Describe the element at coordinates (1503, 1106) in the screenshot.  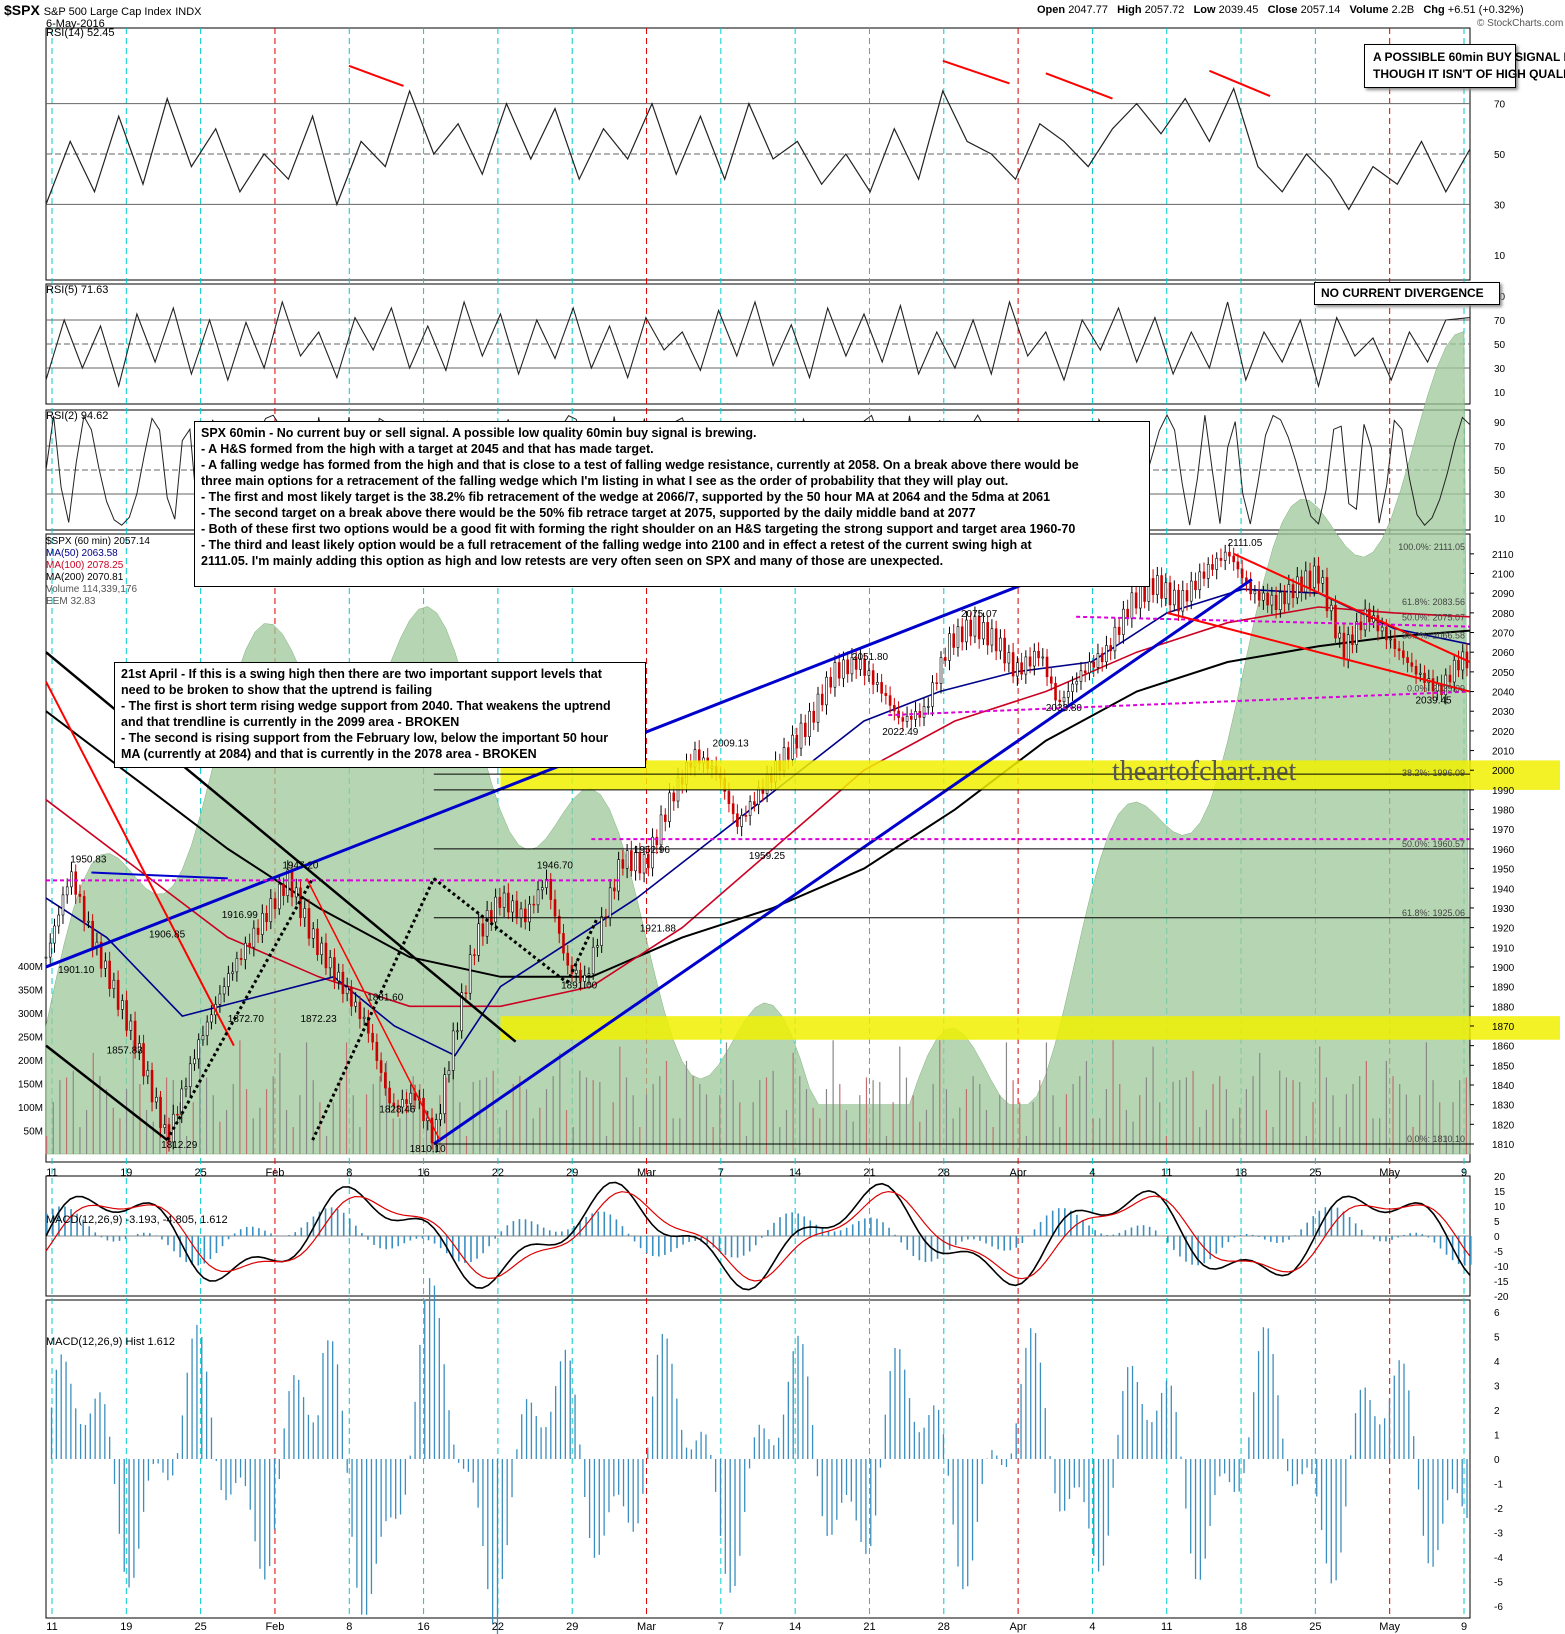
I see `price-tick-label: 1830` at that location.